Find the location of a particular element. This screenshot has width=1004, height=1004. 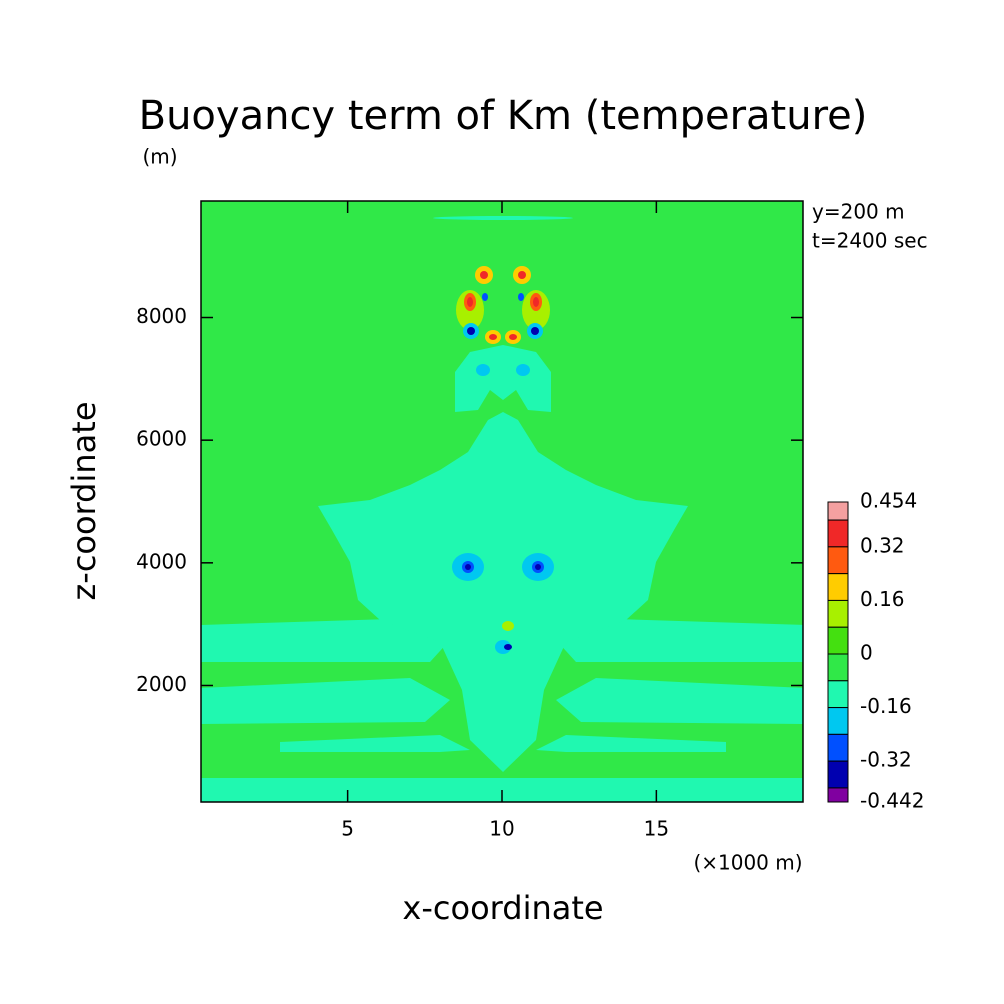

y-tick-label: 8000 is located at coordinates (161, 316).